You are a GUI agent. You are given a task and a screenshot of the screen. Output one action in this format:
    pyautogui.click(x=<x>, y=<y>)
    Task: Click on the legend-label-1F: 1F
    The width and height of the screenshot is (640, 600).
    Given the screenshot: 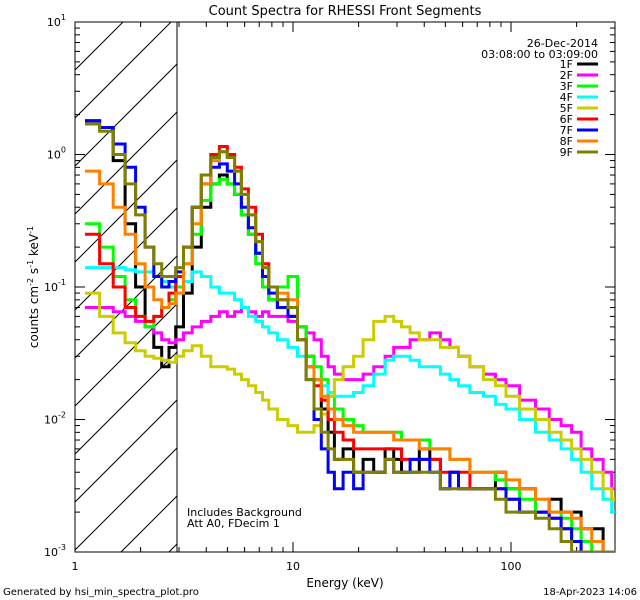 What is the action you would take?
    pyautogui.click(x=566, y=64)
    